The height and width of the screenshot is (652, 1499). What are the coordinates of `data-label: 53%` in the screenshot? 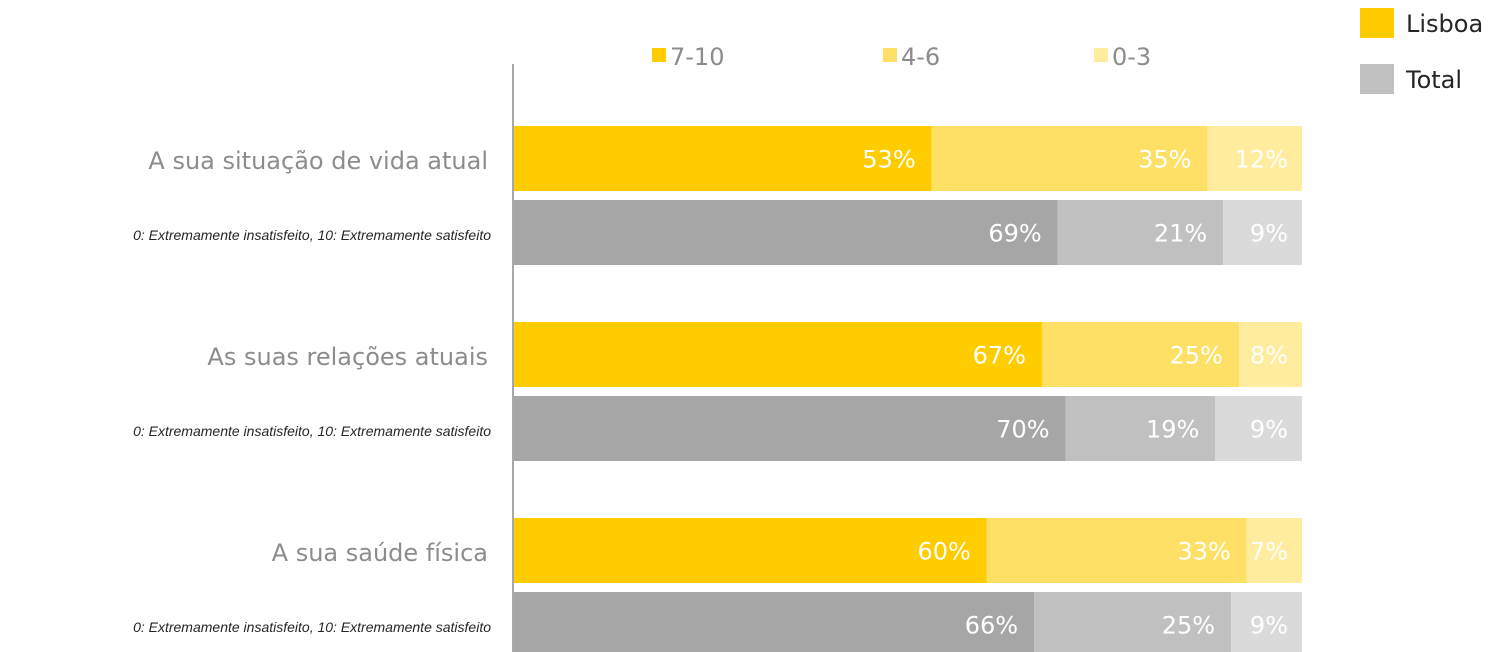 It's located at (888, 160).